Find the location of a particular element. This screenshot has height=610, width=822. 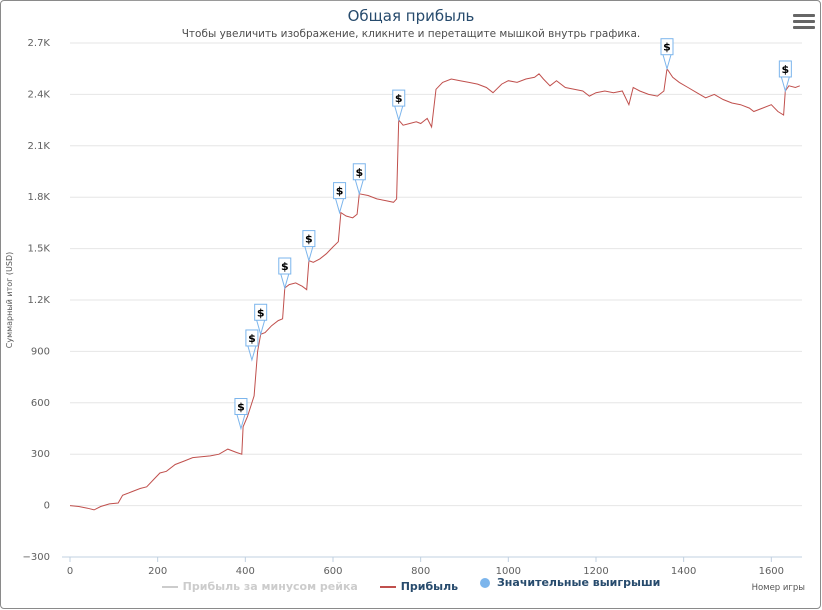

y-tick-label: 300 is located at coordinates (40, 454).